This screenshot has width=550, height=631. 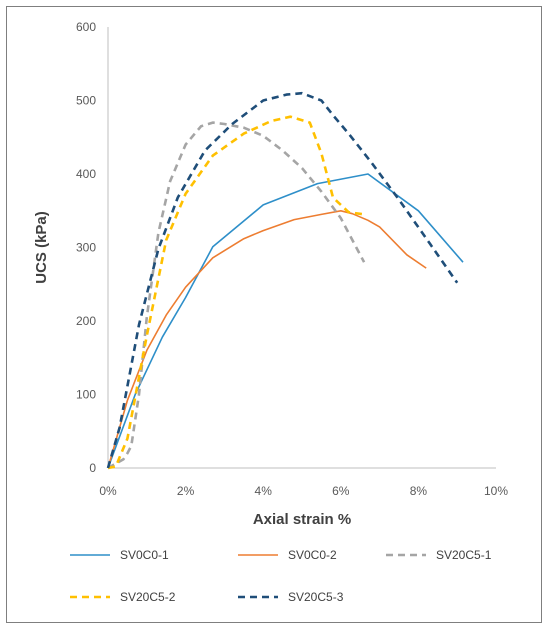 I want to click on y-tick-label: 0, so click(x=92, y=468).